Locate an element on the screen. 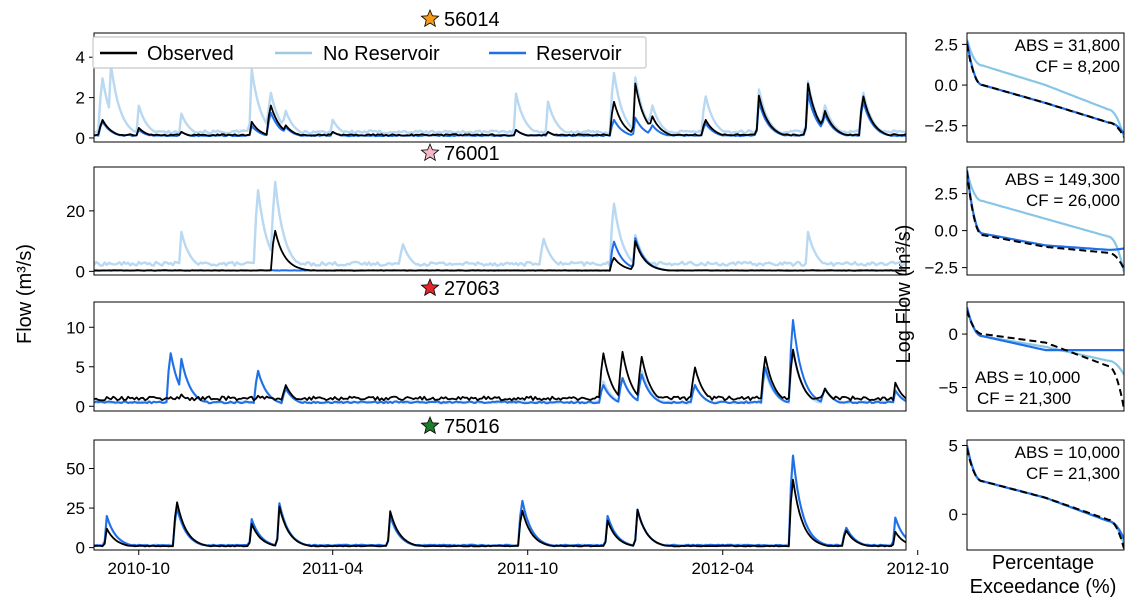 The width and height of the screenshot is (1141, 600). panel-title: 76001 is located at coordinates (472, 154).